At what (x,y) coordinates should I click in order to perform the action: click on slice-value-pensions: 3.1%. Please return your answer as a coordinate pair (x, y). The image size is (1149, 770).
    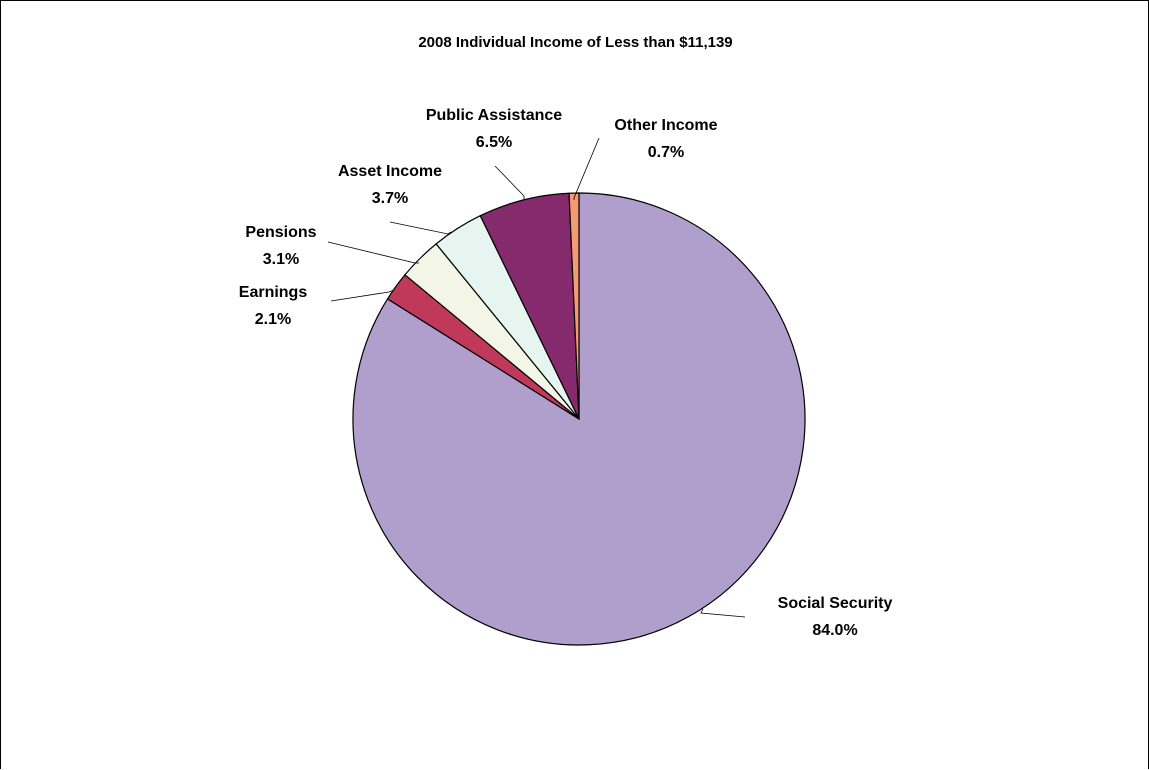
    Looking at the image, I should click on (281, 259).